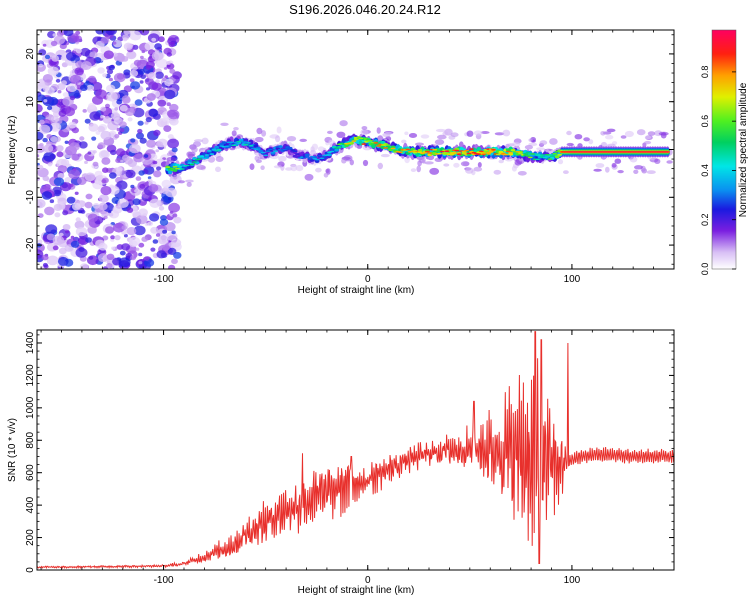 The height and width of the screenshot is (600, 750). Describe the element at coordinates (365, 9) in the screenshot. I see `figure-title: S196.2026.046.20.24.R12` at that location.